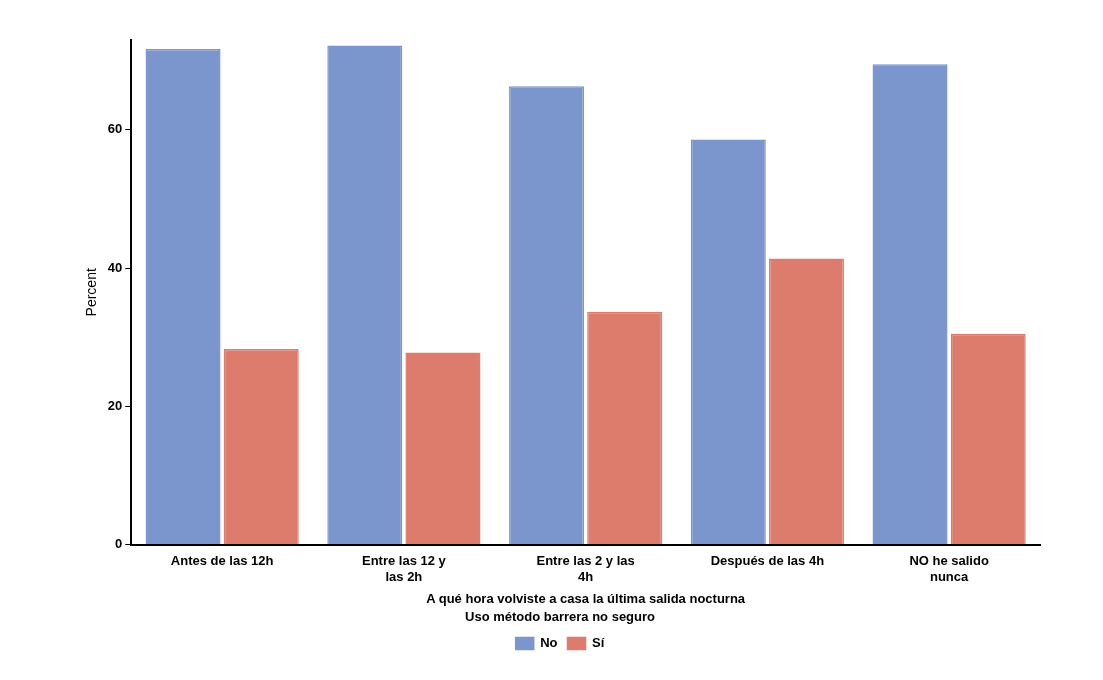 This screenshot has height=680, width=1103. I want to click on legend-title: Uso método barrera no seguro, so click(560, 617).